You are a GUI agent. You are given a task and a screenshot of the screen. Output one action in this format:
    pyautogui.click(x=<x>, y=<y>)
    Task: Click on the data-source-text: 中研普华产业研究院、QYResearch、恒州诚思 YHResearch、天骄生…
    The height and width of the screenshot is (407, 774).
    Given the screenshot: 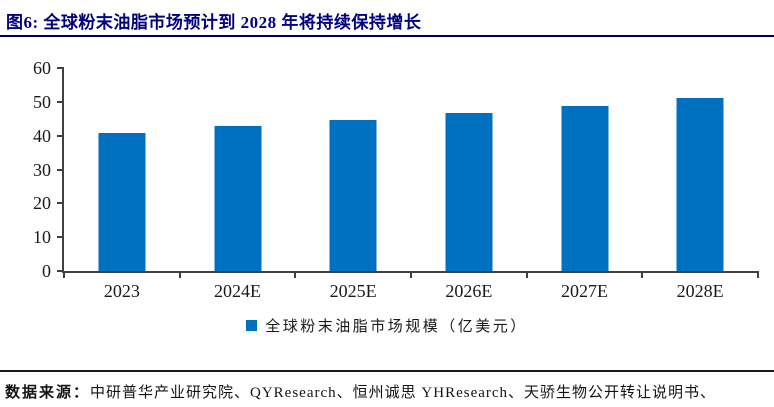 What is the action you would take?
    pyautogui.click(x=403, y=393)
    